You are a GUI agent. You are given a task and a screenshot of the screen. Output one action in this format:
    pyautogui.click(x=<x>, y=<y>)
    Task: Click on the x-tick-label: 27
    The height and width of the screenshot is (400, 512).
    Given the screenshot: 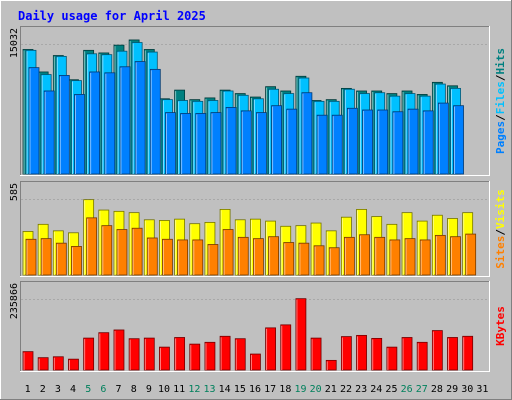 What is the action you would take?
    pyautogui.click(x=422, y=389)
    